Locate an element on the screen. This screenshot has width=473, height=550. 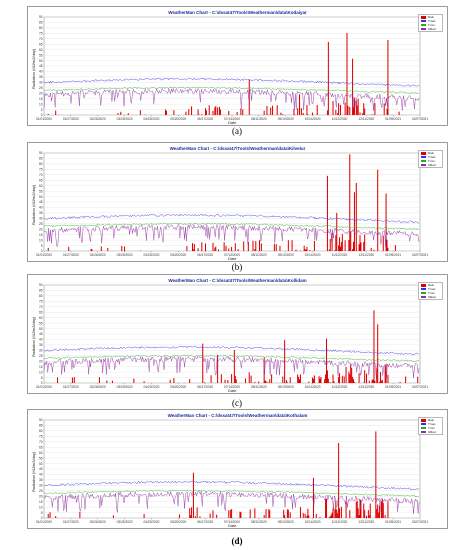
legend-label: Tmax is located at coordinates (432, 424).